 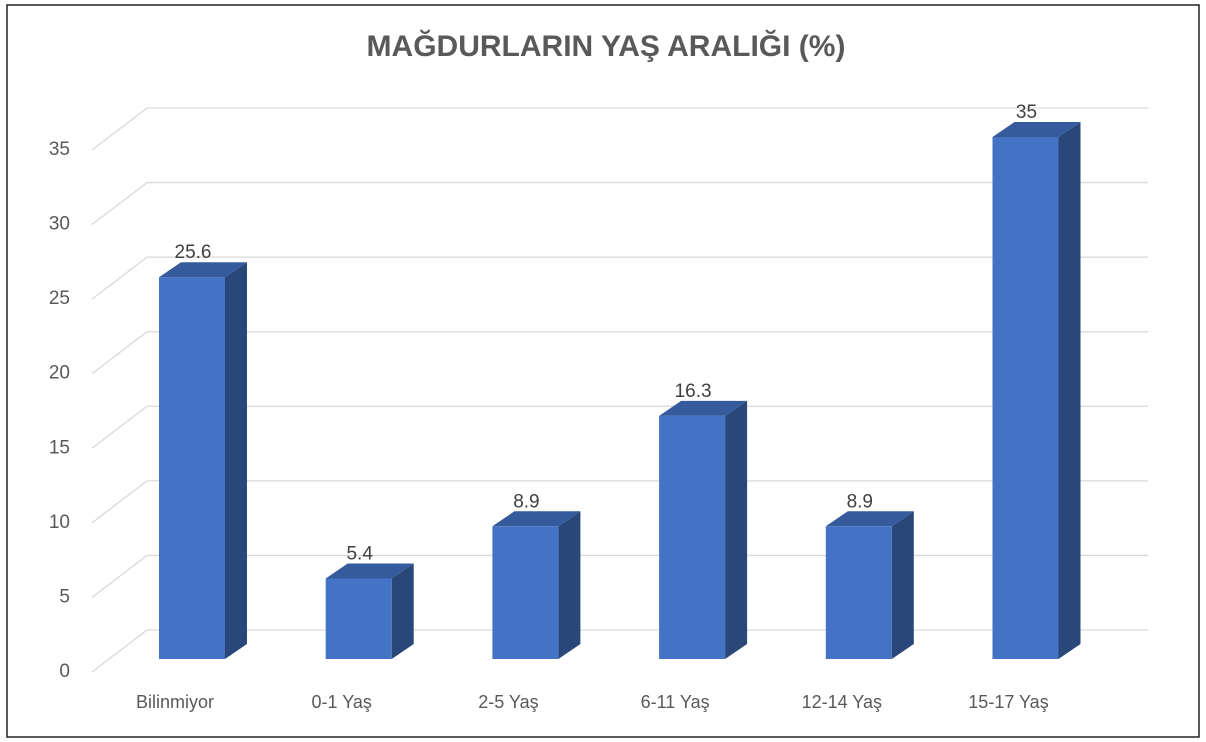 What do you see at coordinates (842, 702) in the screenshot?
I see `x-tick-label: 12-14 Yaş` at bounding box center [842, 702].